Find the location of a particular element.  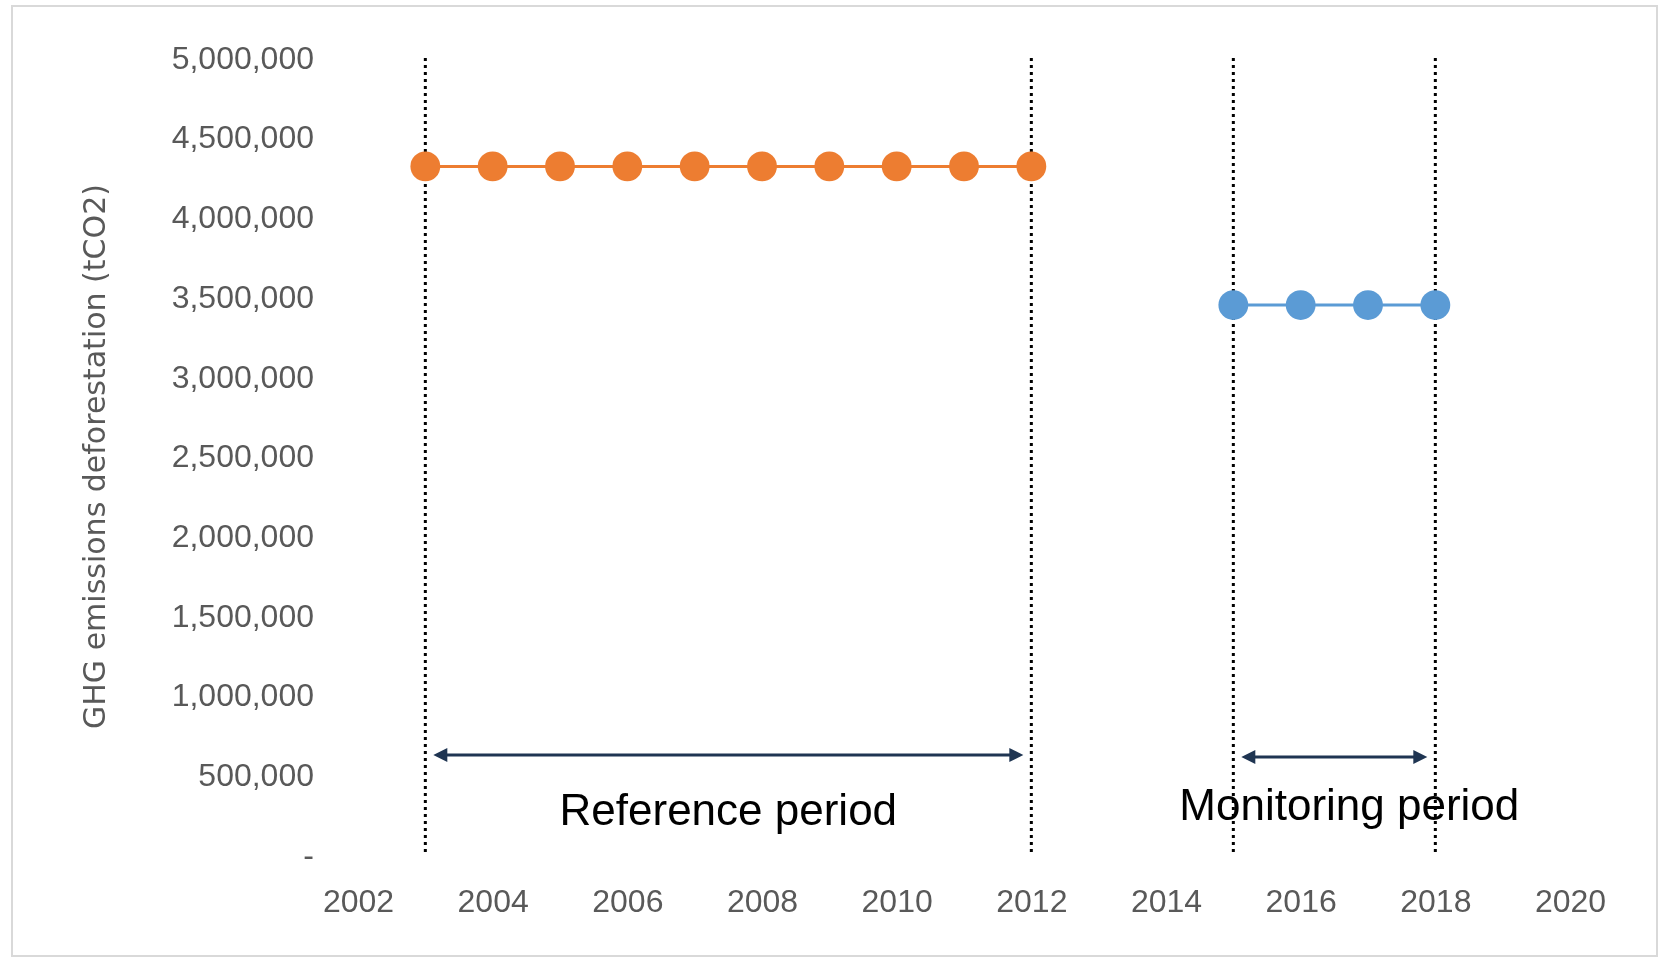

y-tick-label: 3,500,000 is located at coordinates (242, 296).